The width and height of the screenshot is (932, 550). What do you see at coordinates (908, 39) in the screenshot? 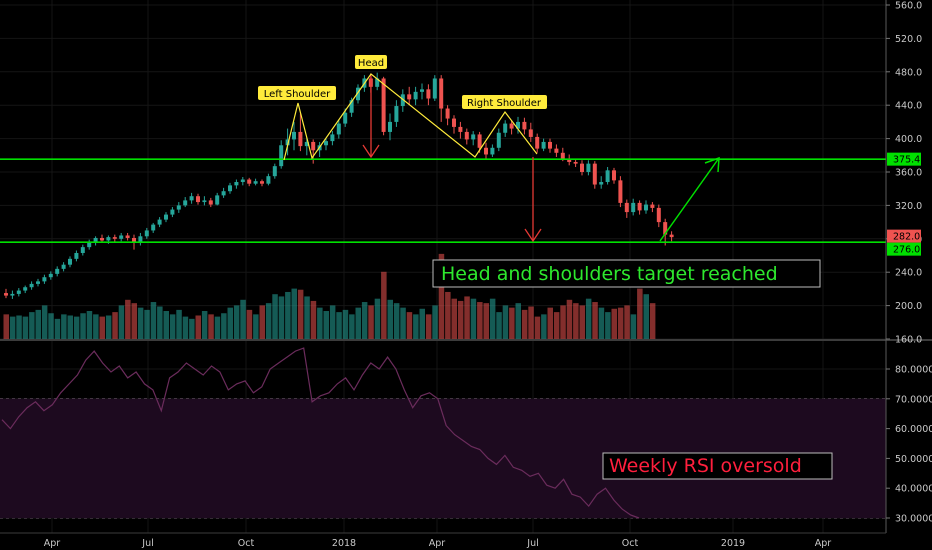
I see `price-tick-label: 520.0` at bounding box center [908, 39].